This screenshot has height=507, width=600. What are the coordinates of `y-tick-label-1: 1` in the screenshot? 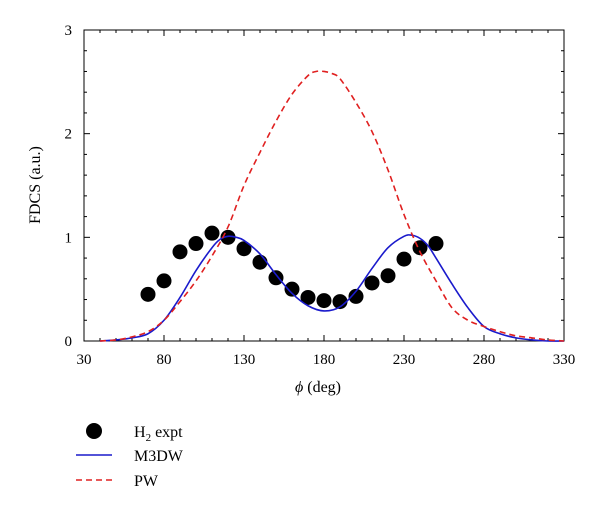 It's located at (69, 238).